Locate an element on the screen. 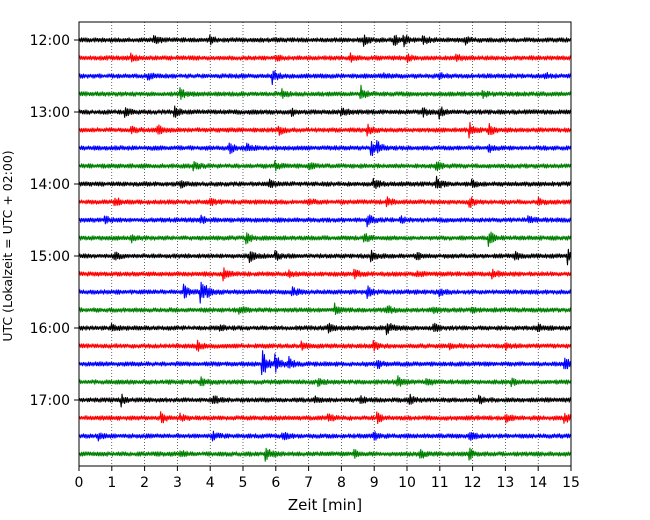  x-tick-label: 0 is located at coordinates (79, 483).